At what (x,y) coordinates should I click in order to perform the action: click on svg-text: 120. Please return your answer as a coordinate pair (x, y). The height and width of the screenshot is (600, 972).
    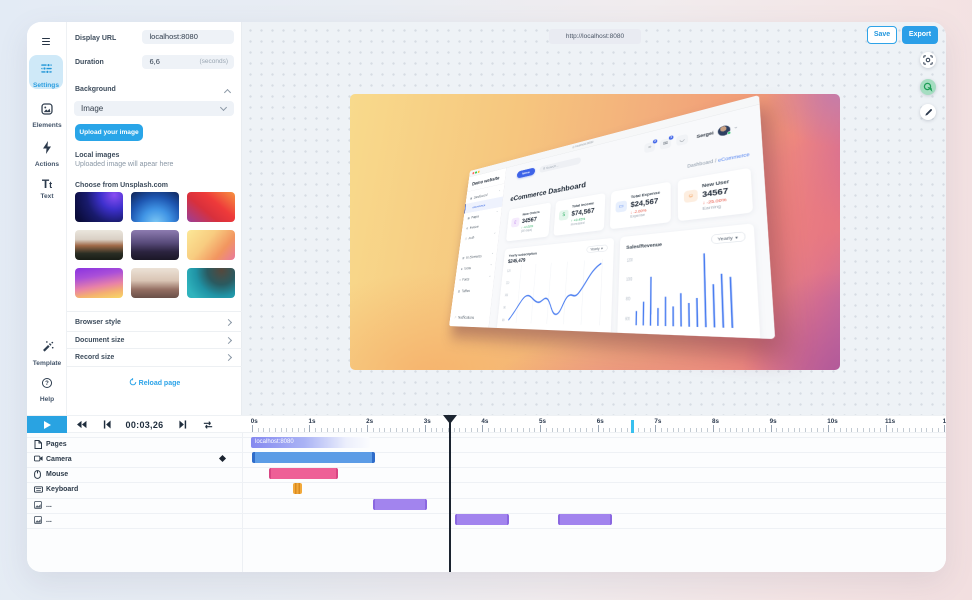
    Looking at the image, I should click on (509, 272).